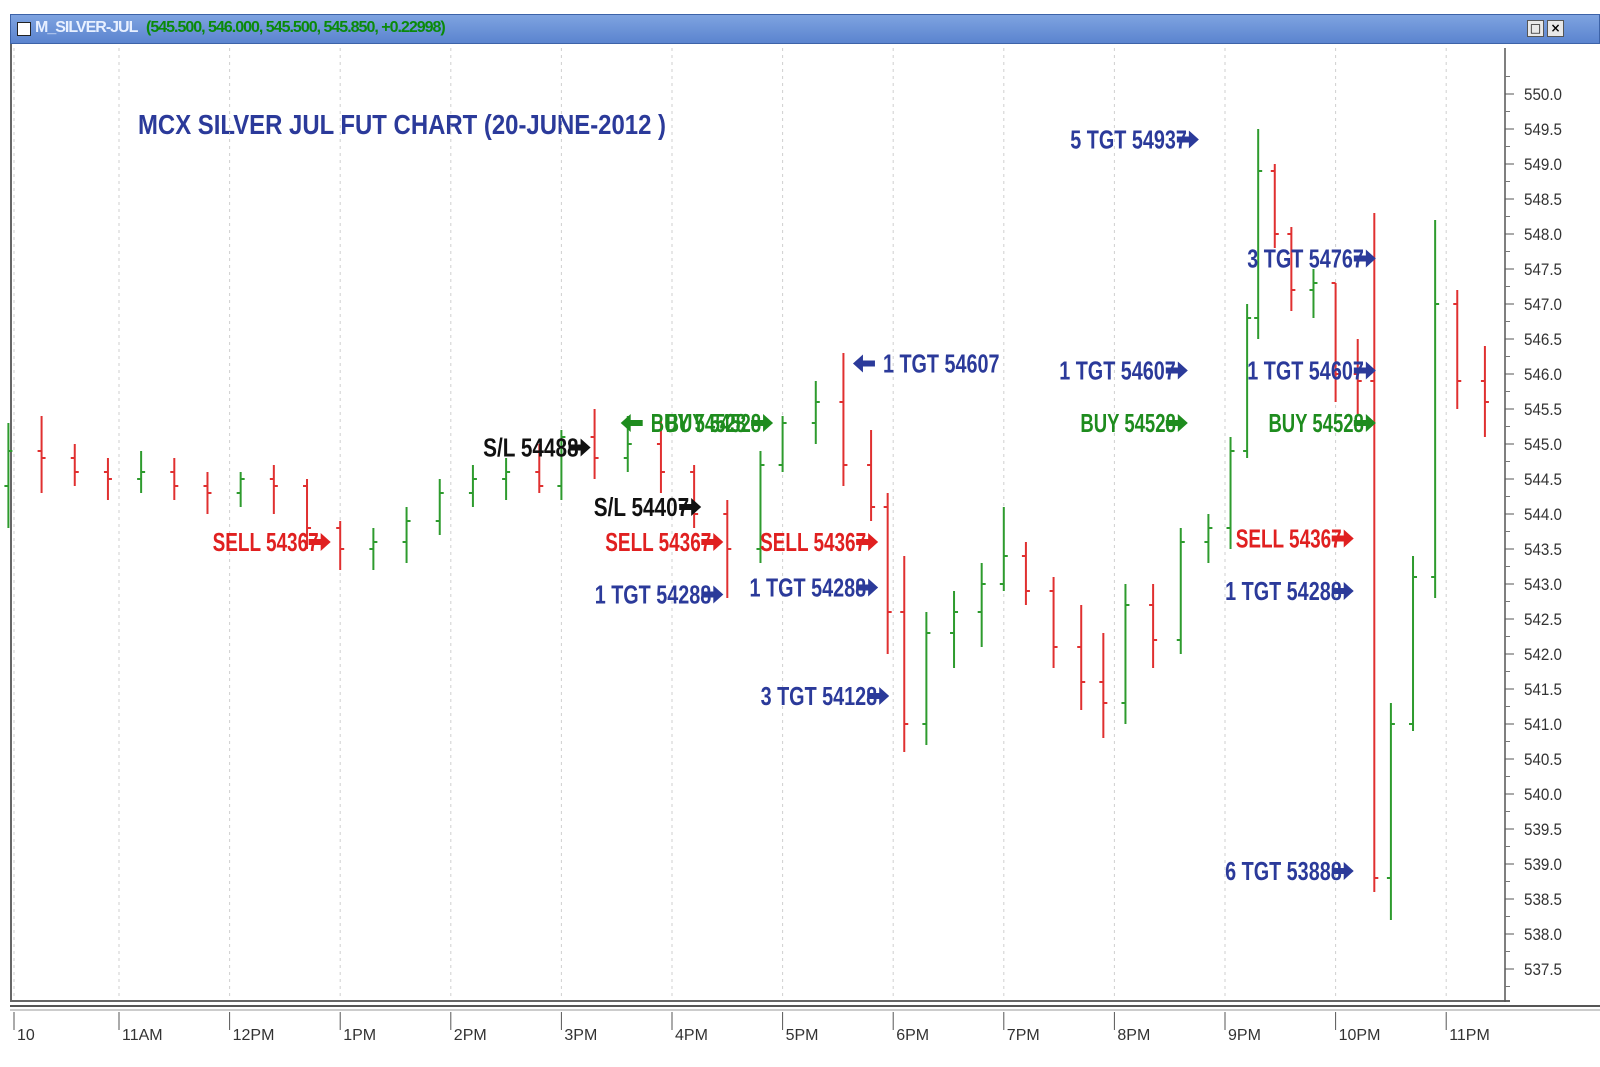 The height and width of the screenshot is (1067, 1600). Describe the element at coordinates (359, 1035) in the screenshot. I see `x-tick-label: 1PM` at that location.